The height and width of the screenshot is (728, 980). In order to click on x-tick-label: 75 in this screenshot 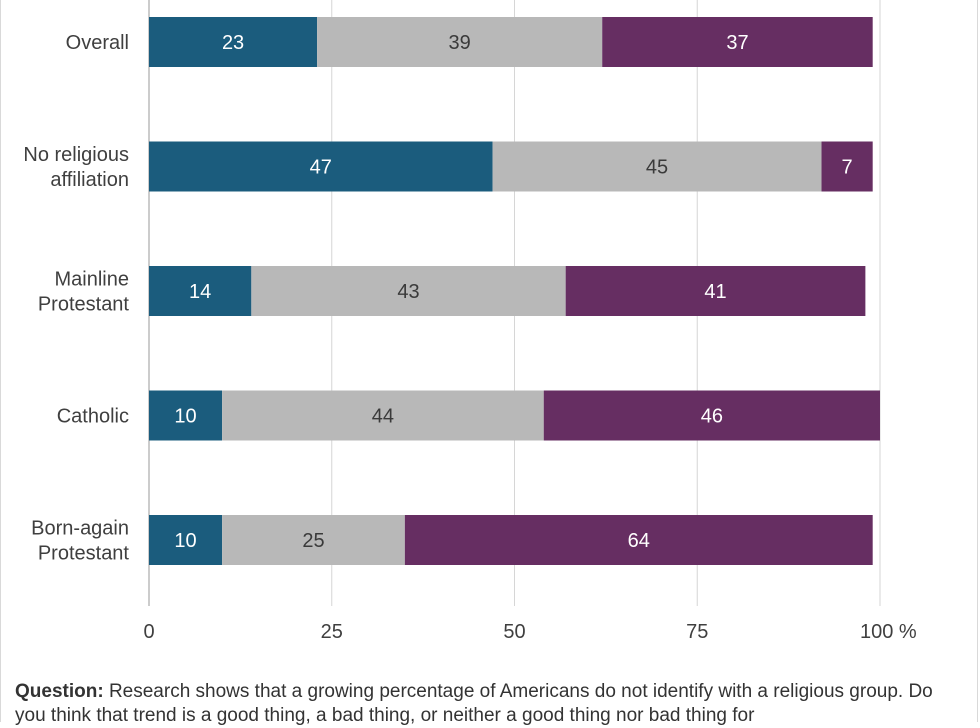, I will do `click(697, 632)`.